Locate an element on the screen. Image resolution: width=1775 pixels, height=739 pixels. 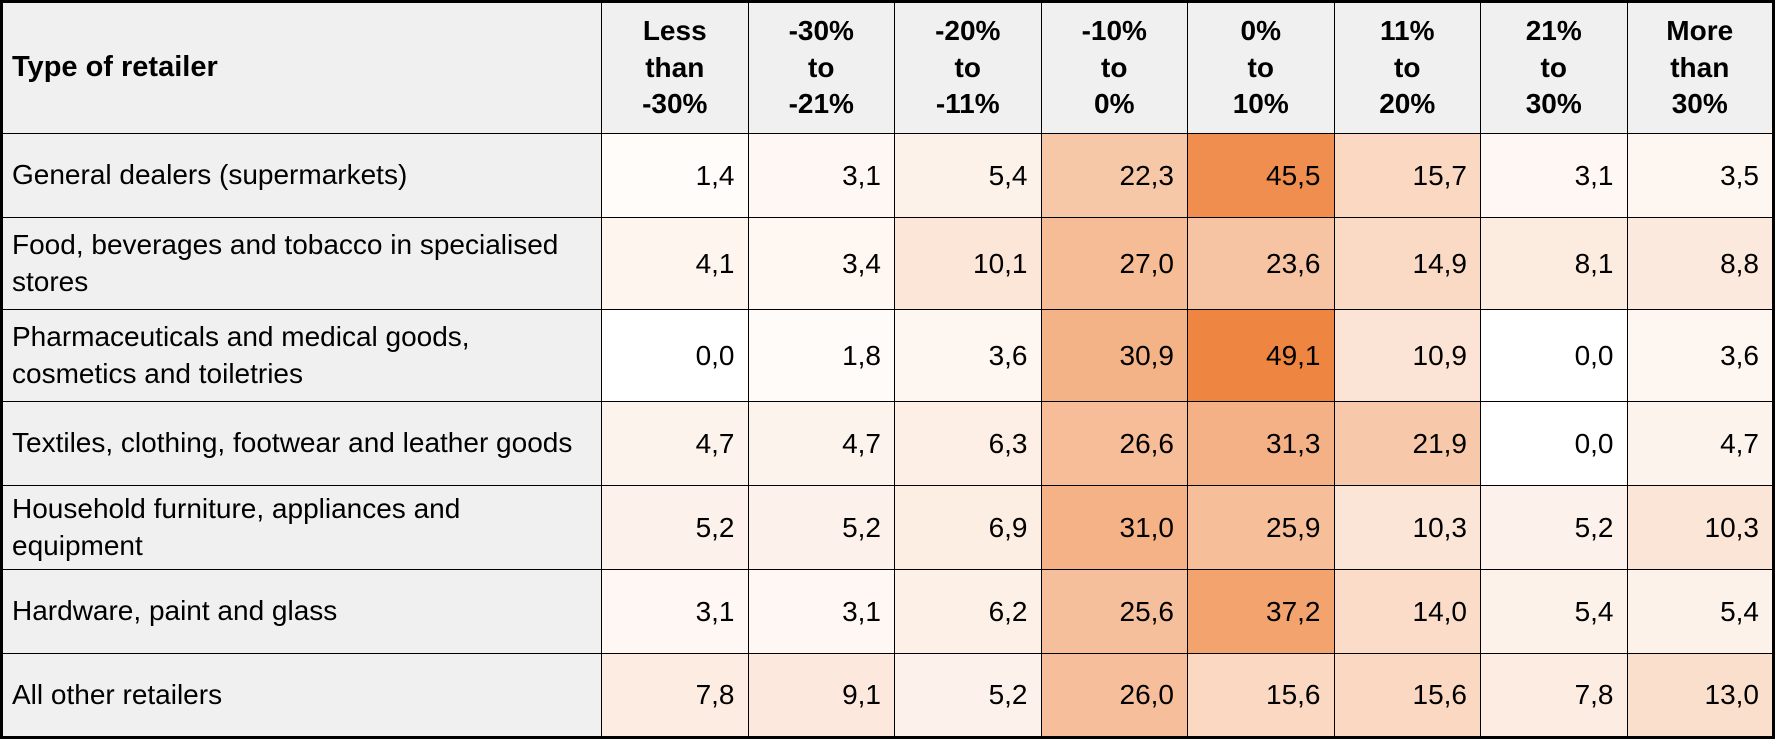
value-cell: 8,1 is located at coordinates (1554, 263).